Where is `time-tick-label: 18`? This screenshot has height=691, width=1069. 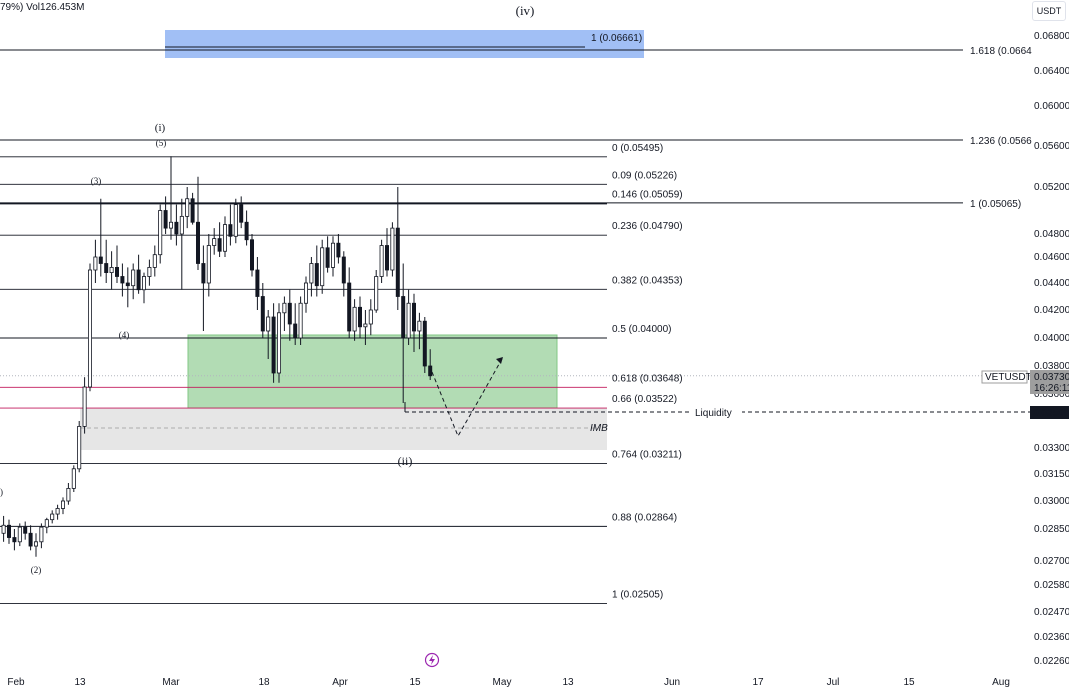
time-tick-label: 18 is located at coordinates (264, 682).